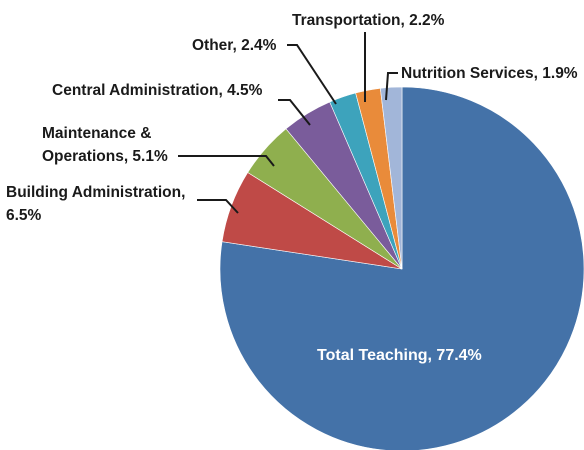 The image size is (584, 450). I want to click on label-other: Other, 2.4%, so click(234, 45).